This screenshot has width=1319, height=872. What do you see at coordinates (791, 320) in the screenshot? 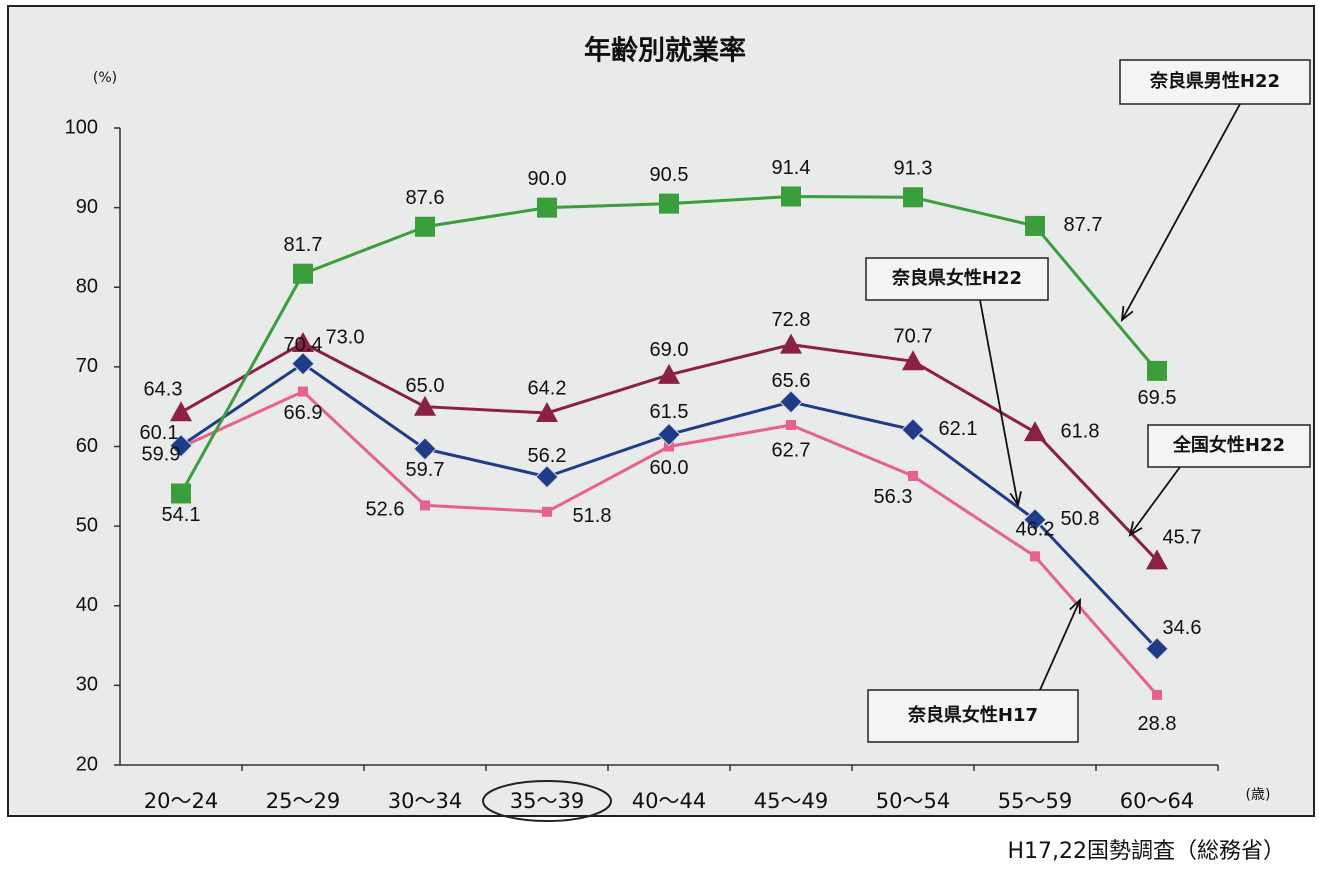
I see `data-label: 72.8` at bounding box center [791, 320].